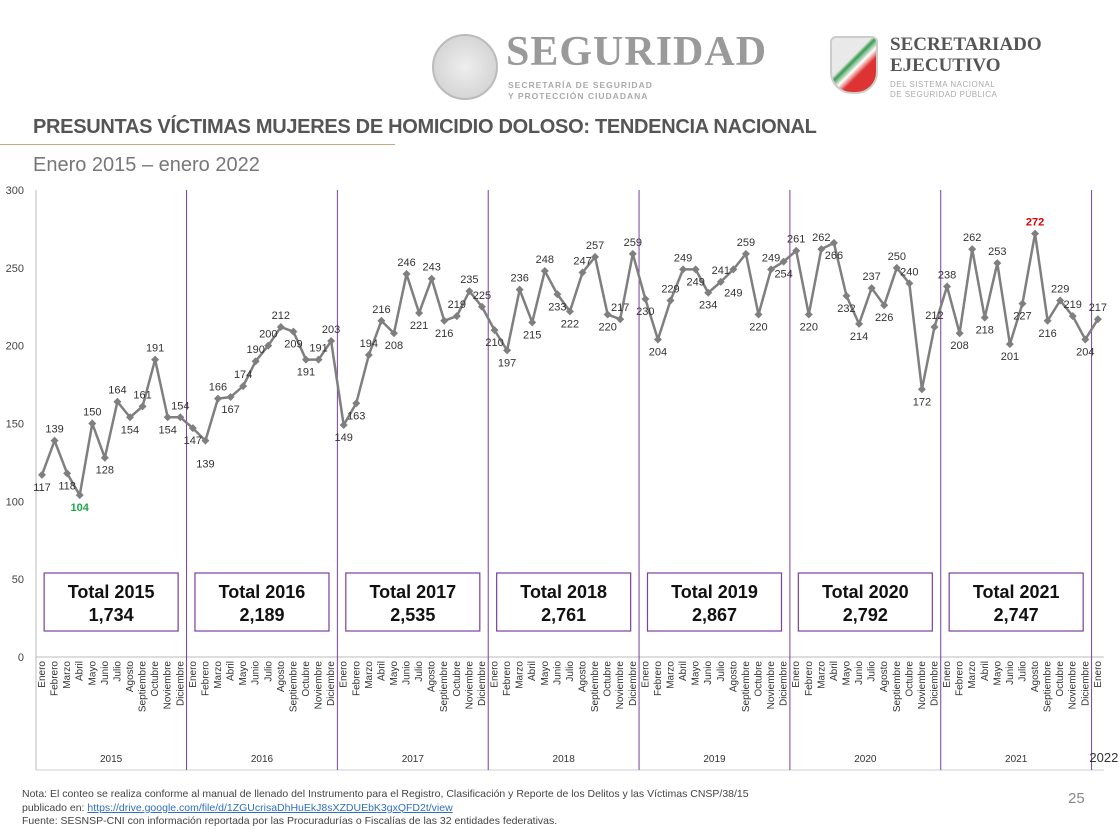 This screenshot has width=1120, height=838. What do you see at coordinates (197, 144) in the screenshot?
I see `title-divider` at bounding box center [197, 144].